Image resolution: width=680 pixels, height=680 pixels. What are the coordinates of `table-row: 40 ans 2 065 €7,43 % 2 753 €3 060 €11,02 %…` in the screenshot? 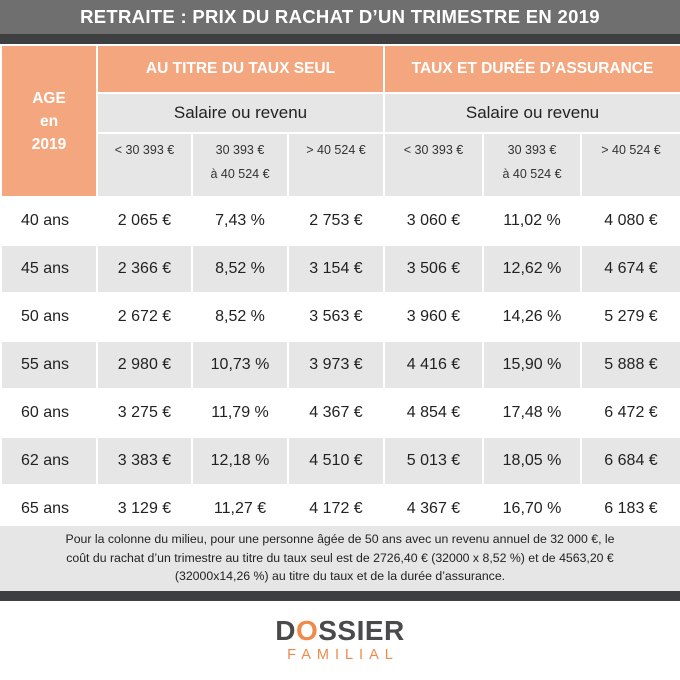 It's located at (340, 221).